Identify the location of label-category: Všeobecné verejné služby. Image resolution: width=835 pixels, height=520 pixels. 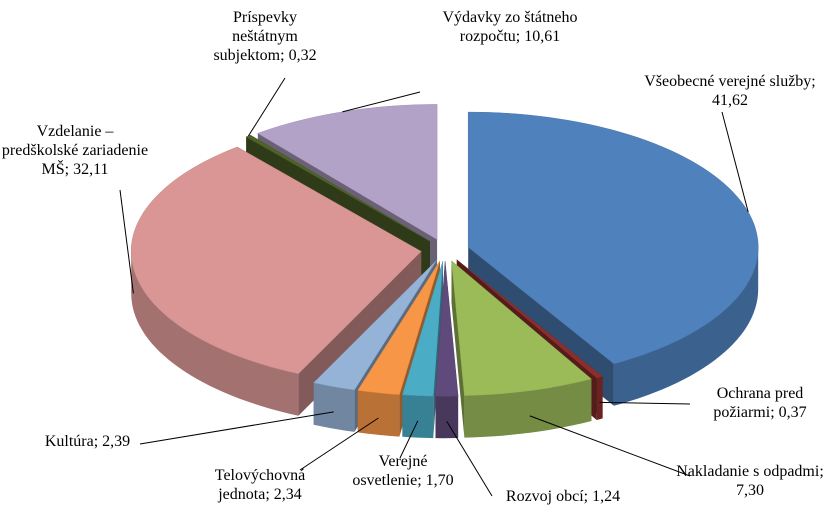
(728, 81).